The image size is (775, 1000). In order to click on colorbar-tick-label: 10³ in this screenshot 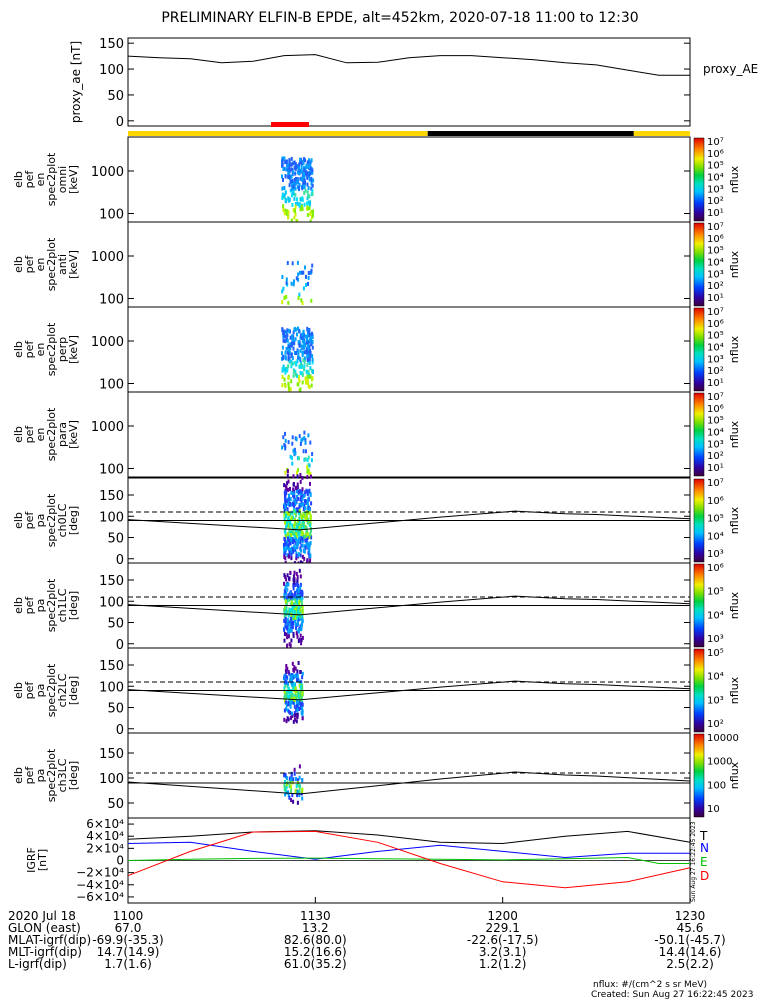, I will do `click(715, 554)`.